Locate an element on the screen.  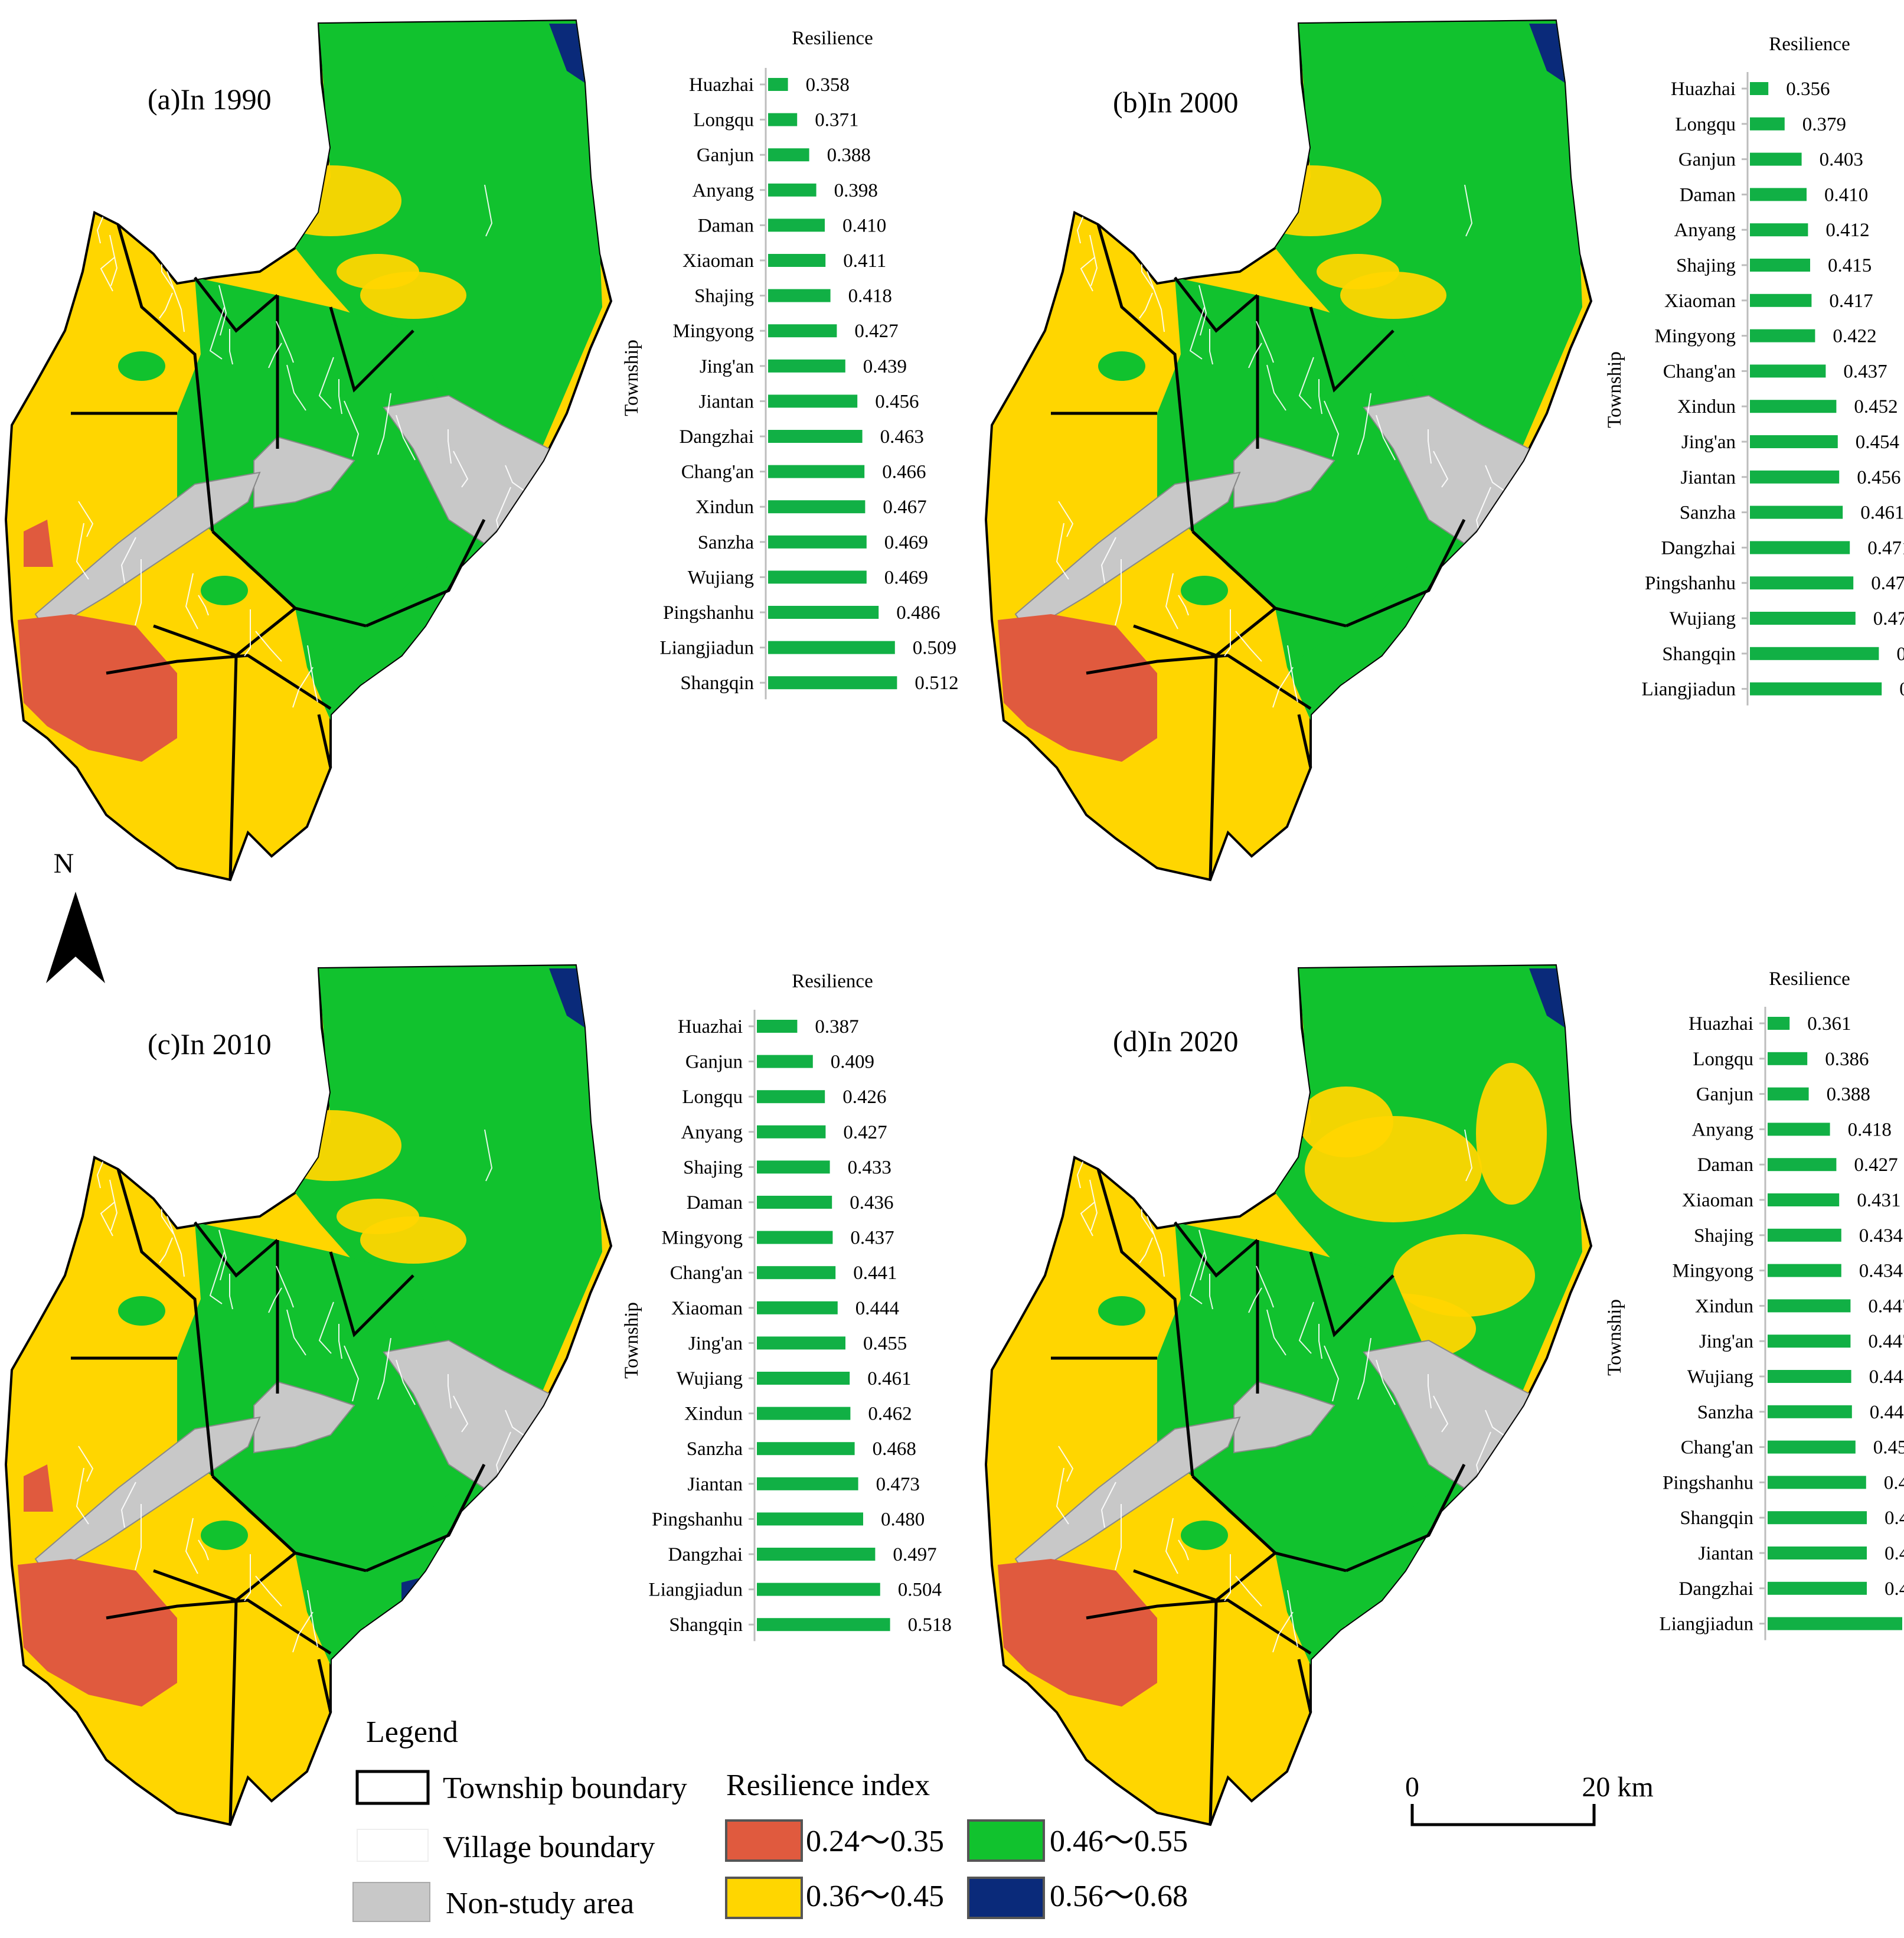
bar-value-label: 0.379 is located at coordinates (1824, 124).